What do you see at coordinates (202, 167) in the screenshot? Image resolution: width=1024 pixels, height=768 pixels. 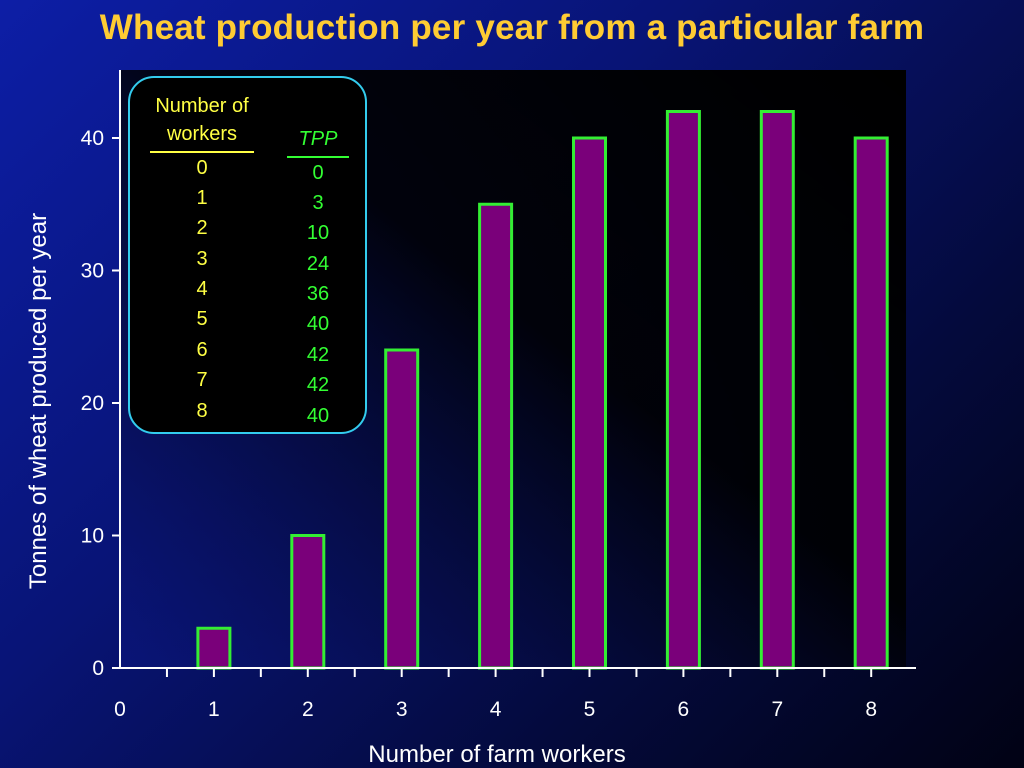 I see `workers-value: 0` at bounding box center [202, 167].